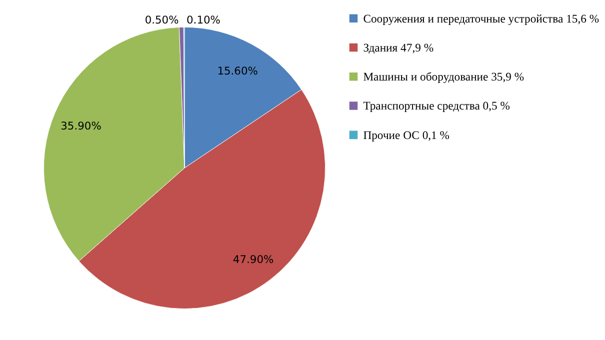 Image resolution: width=605 pixels, height=340 pixels. Describe the element at coordinates (253, 259) in the screenshot. I see `data-label: 47.90%` at that location.